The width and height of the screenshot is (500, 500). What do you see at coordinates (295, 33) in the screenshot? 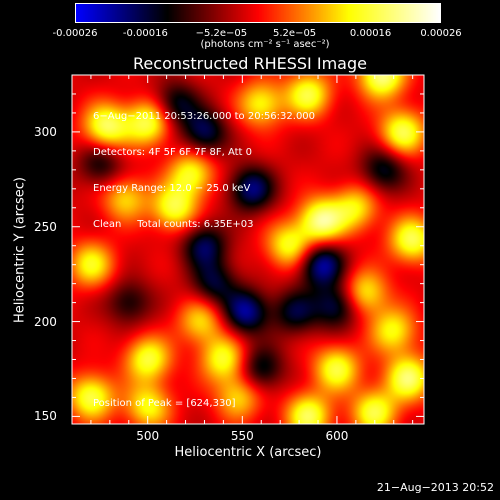
I see `colorbar-tick-label: 5.2e−05` at bounding box center [295, 33].